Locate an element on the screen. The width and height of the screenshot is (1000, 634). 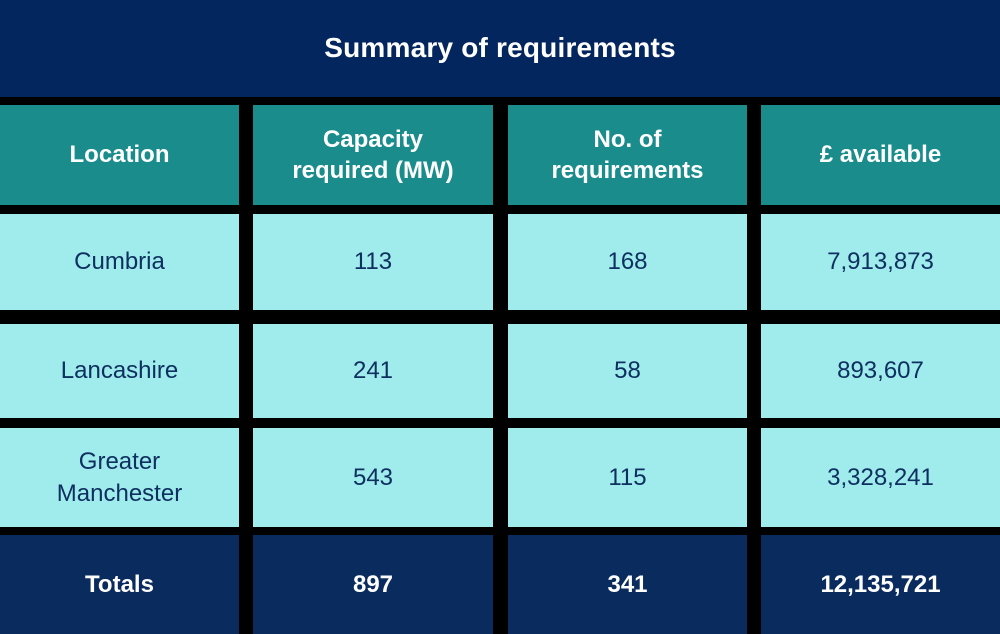
cell-cumbria-available: 7,913,873 is located at coordinates (880, 262).